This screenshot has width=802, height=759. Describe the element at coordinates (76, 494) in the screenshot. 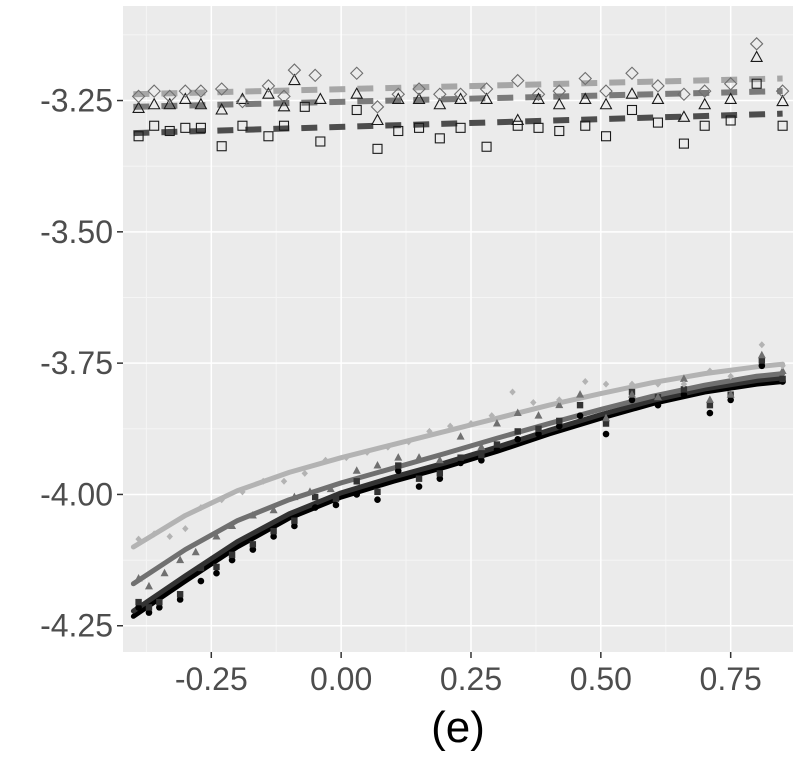

I see `y-tick-label: -4.00` at that location.